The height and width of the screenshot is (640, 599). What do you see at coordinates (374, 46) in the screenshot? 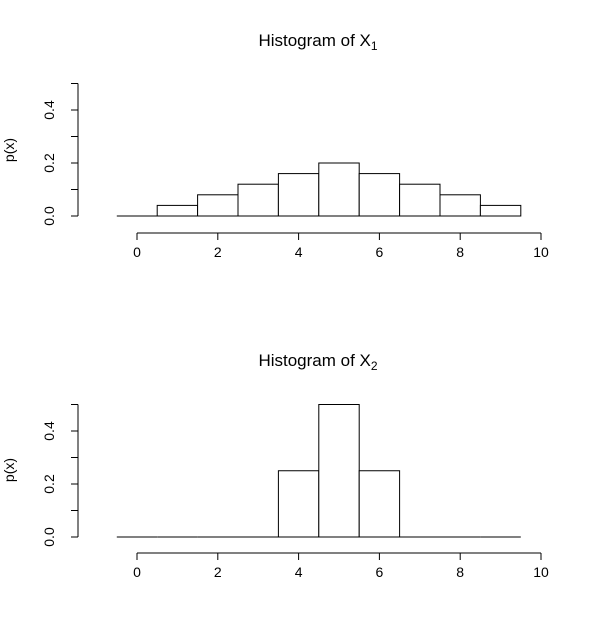
I see `title-subscript: 1` at bounding box center [374, 46].